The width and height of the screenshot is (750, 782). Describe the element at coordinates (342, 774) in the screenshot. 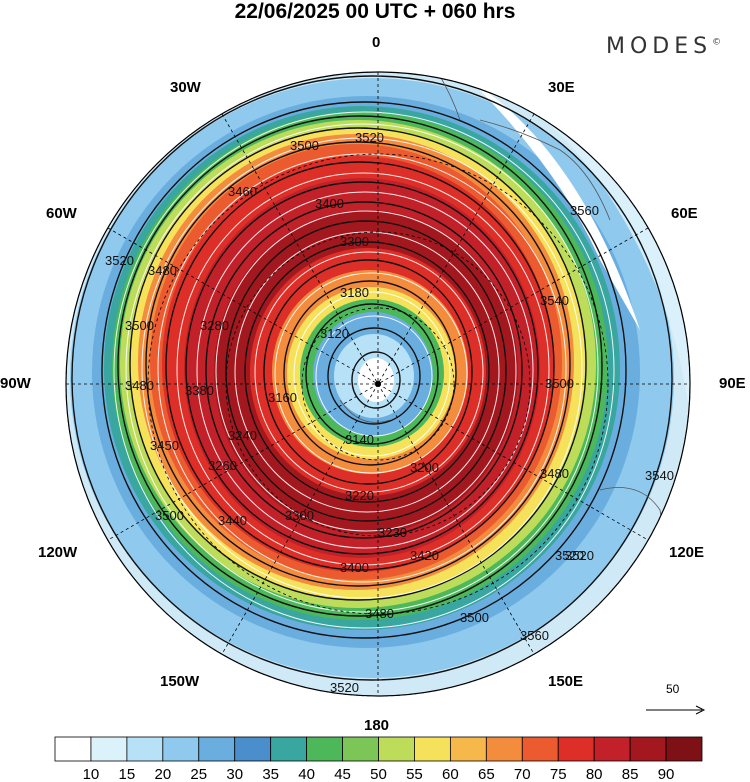

I see `colorbar-tick-label: 45` at that location.